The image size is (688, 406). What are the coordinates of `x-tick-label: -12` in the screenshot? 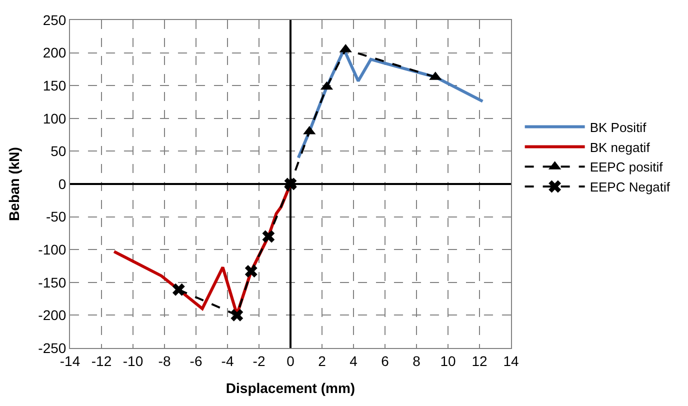 It's located at (101, 360).